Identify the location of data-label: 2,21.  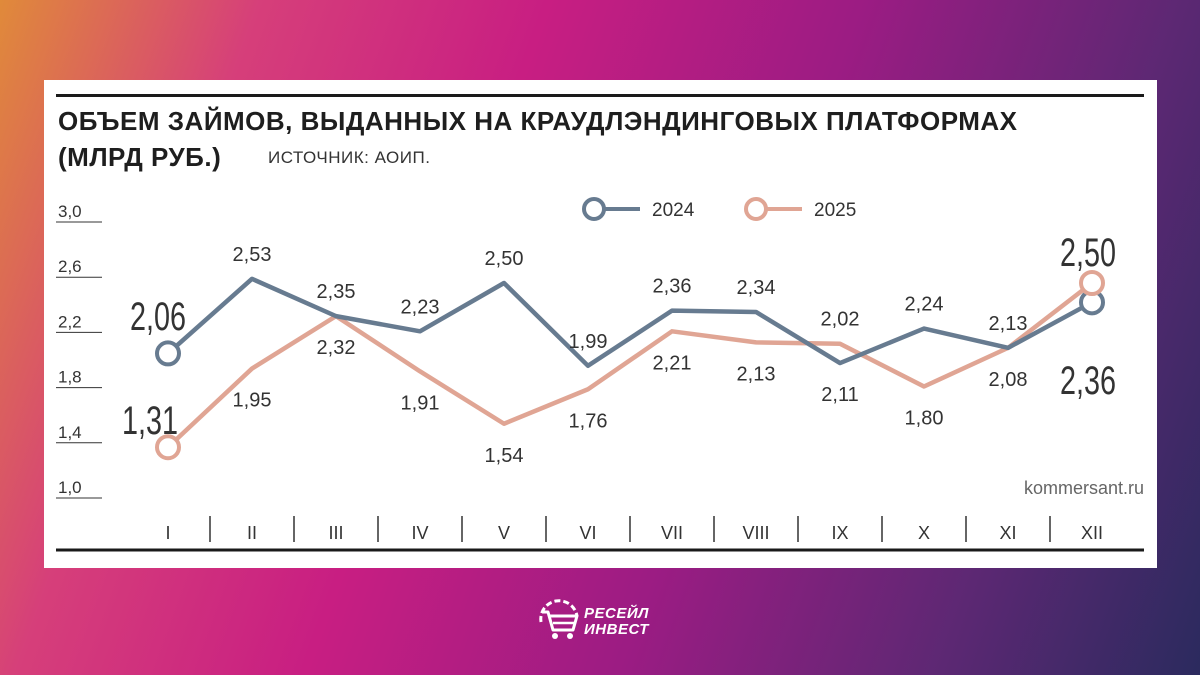
(672, 363).